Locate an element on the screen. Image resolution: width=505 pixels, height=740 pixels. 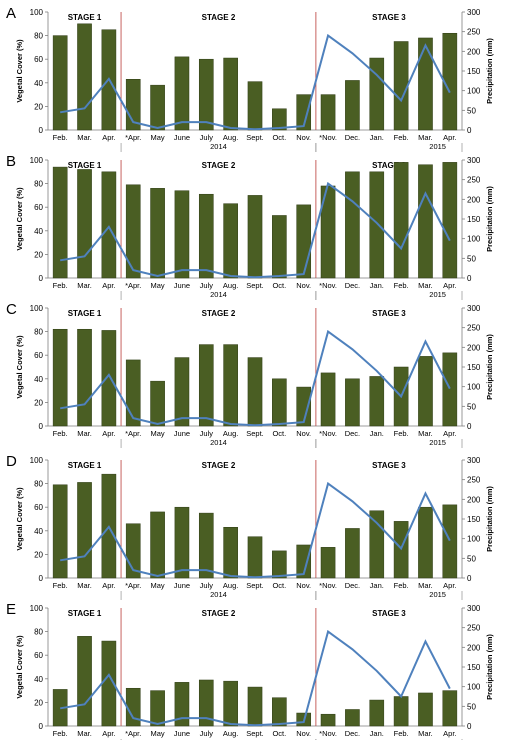
x-tick-label: Sept. is located at coordinates (255, 137).